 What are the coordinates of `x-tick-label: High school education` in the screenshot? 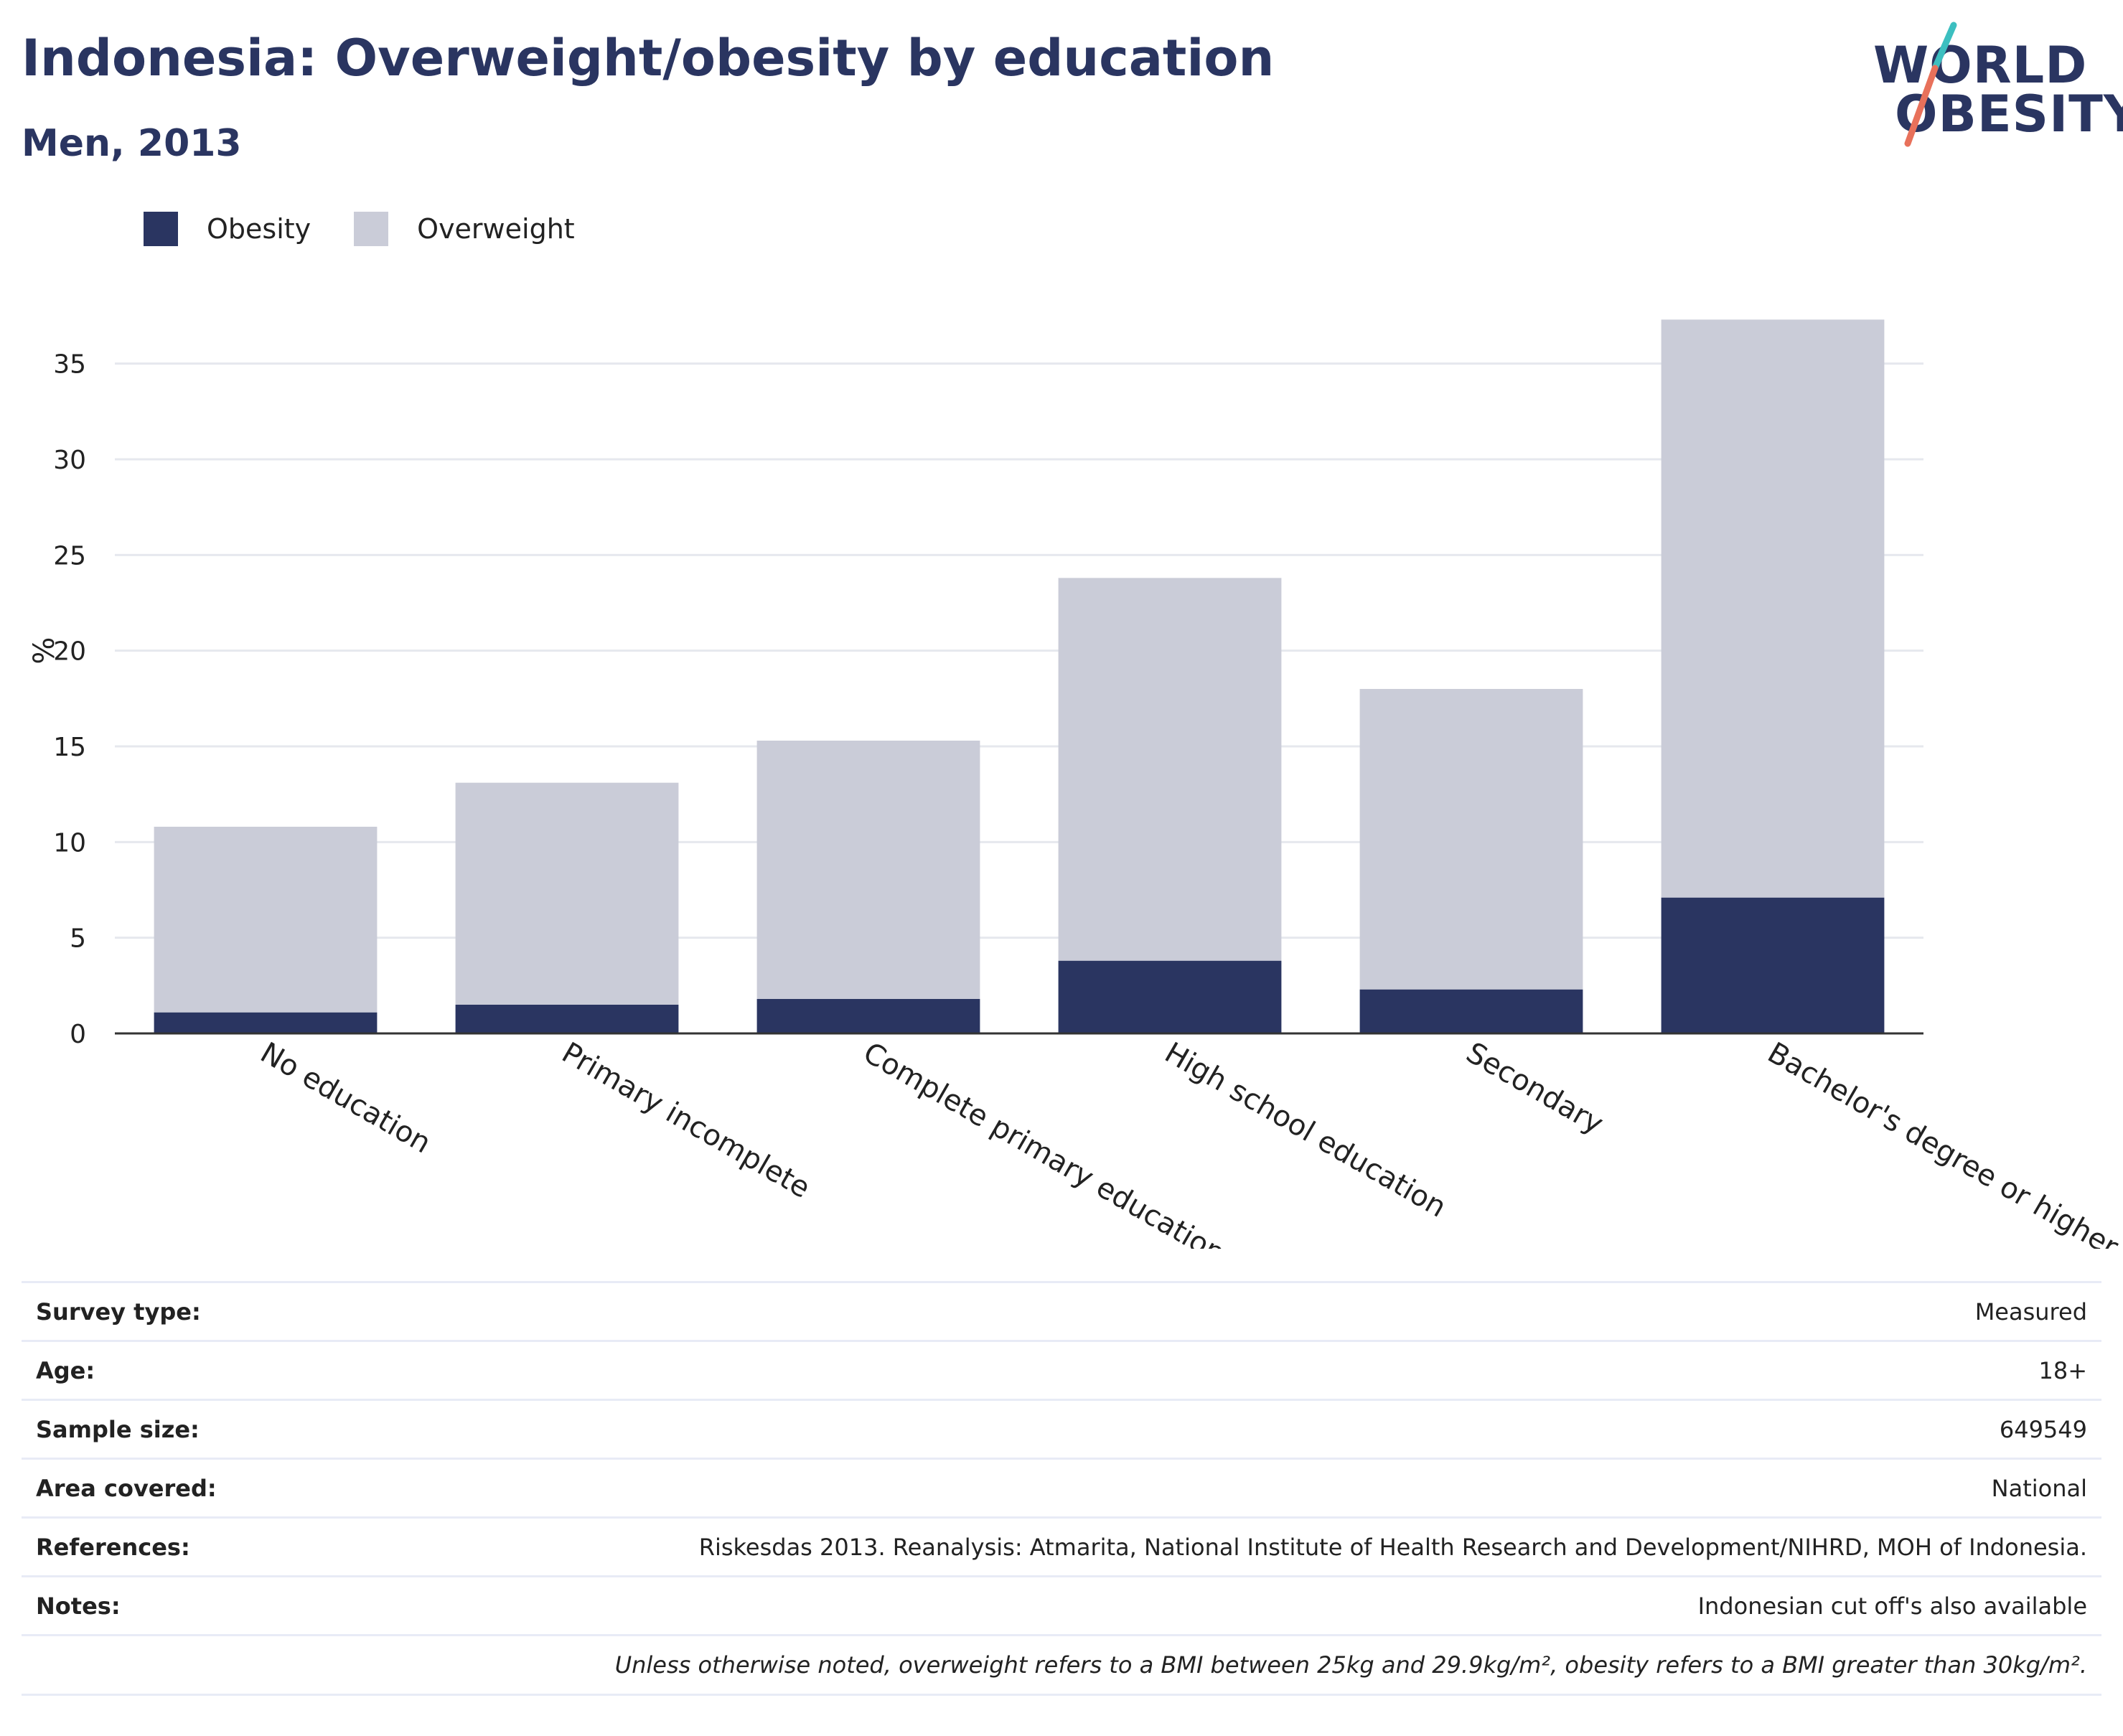 It's located at (1305, 1130).